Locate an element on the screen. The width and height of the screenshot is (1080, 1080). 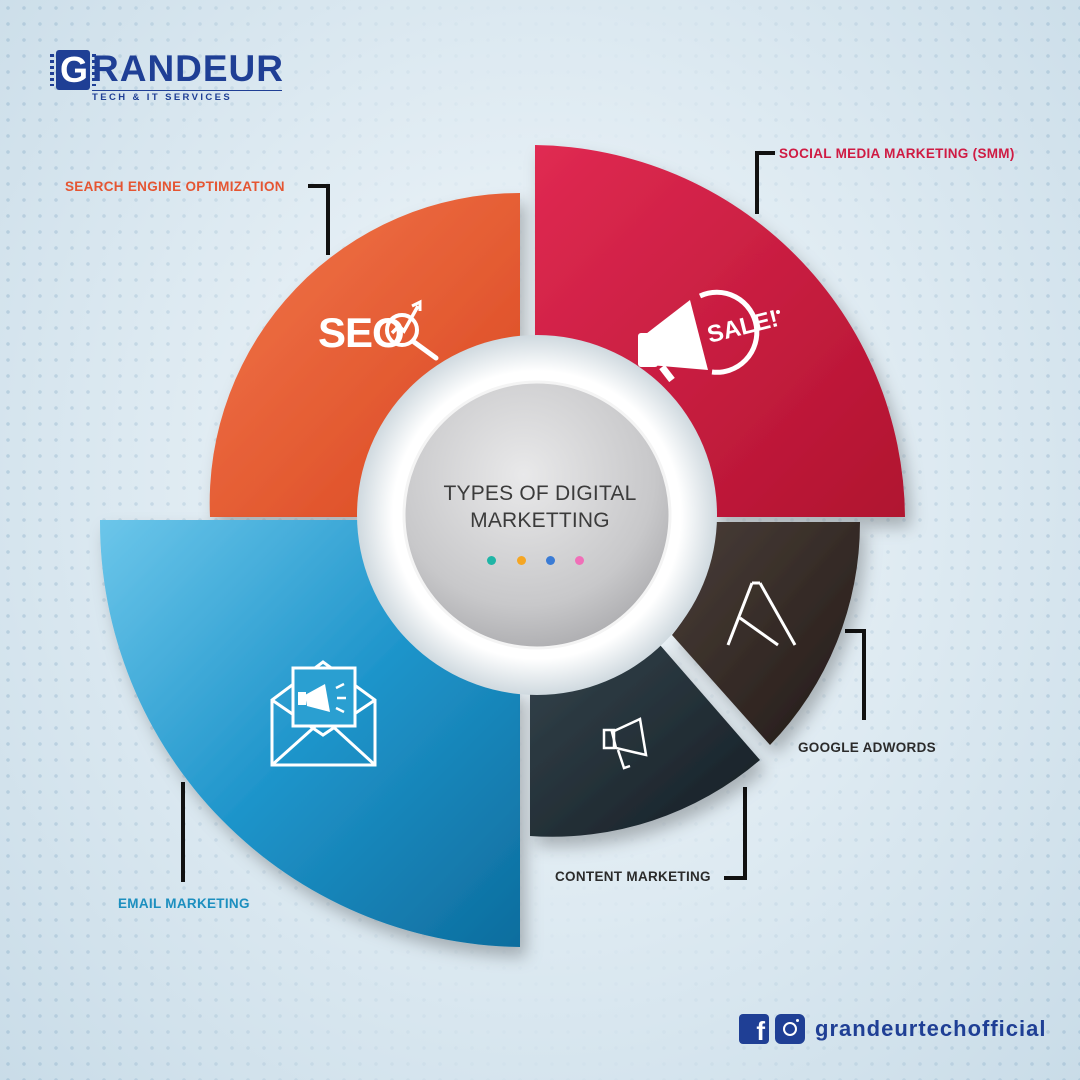
connector-content is located at coordinates (735, 833).